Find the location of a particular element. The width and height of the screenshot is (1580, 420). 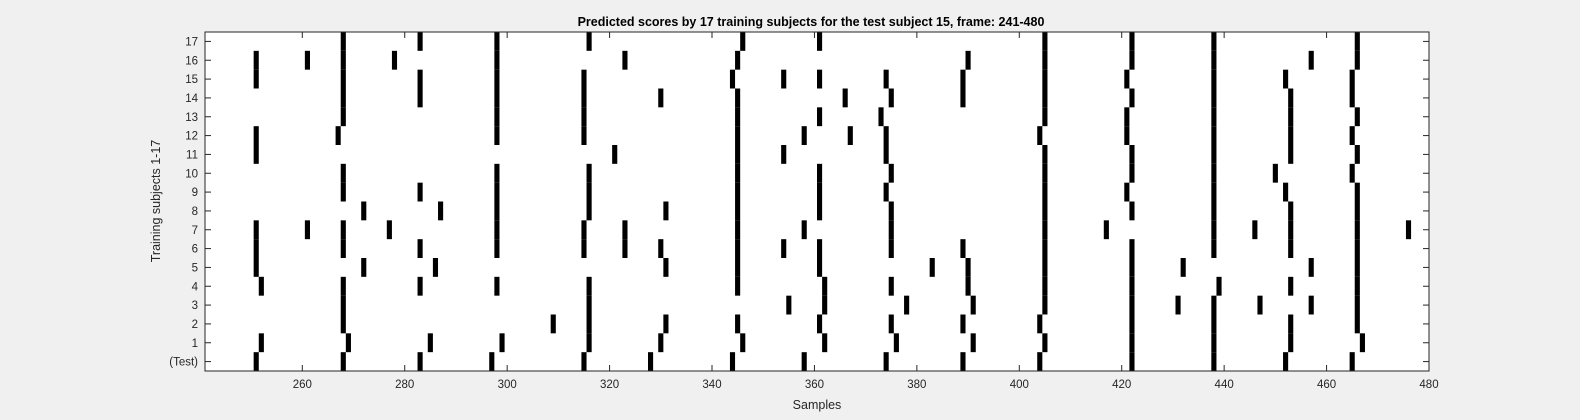

y-tick-label: 6 is located at coordinates (195, 250).